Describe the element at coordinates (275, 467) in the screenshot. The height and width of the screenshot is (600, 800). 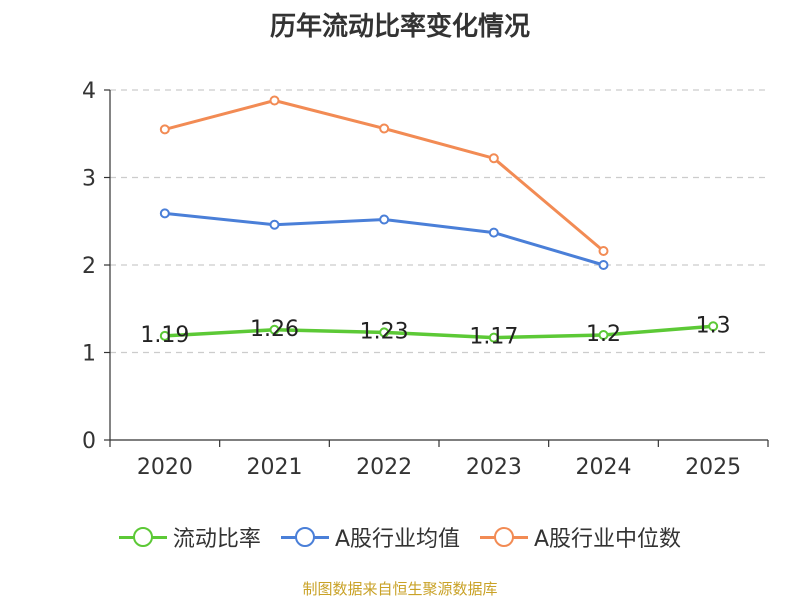
I see `x-tick-label: 2021` at that location.